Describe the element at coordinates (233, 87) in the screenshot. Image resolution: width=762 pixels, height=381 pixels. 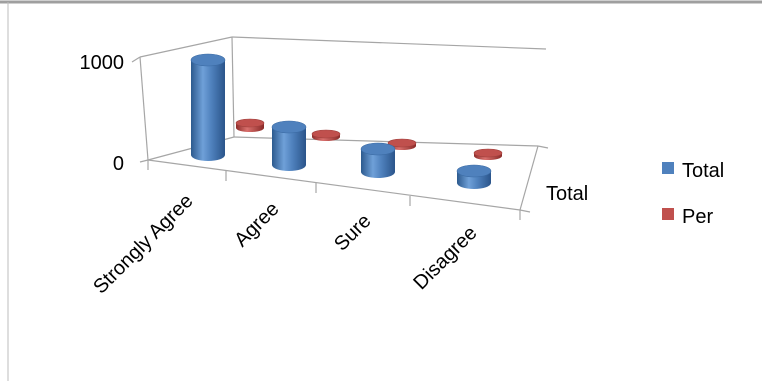
I see `back-wall-left` at that location.